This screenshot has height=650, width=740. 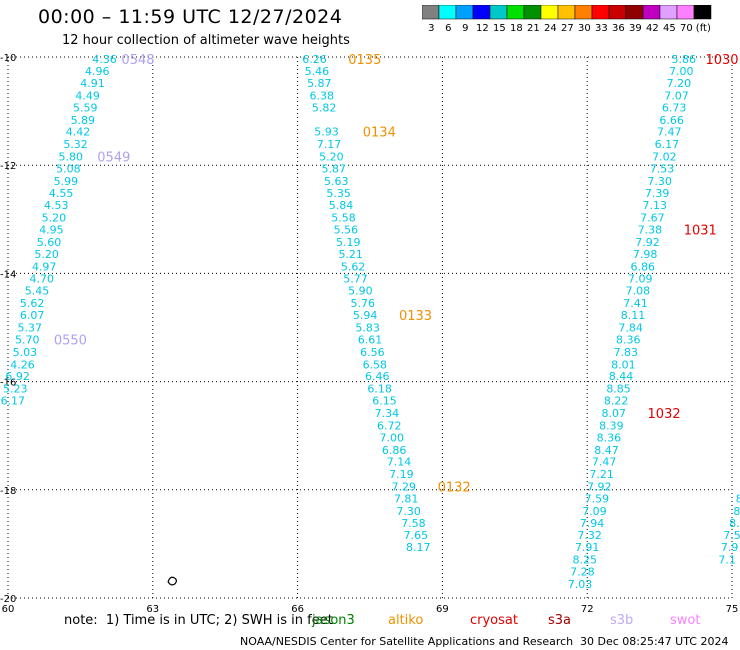 What do you see at coordinates (448, 28) in the screenshot?
I see `colorbar-label: 6` at bounding box center [448, 28].